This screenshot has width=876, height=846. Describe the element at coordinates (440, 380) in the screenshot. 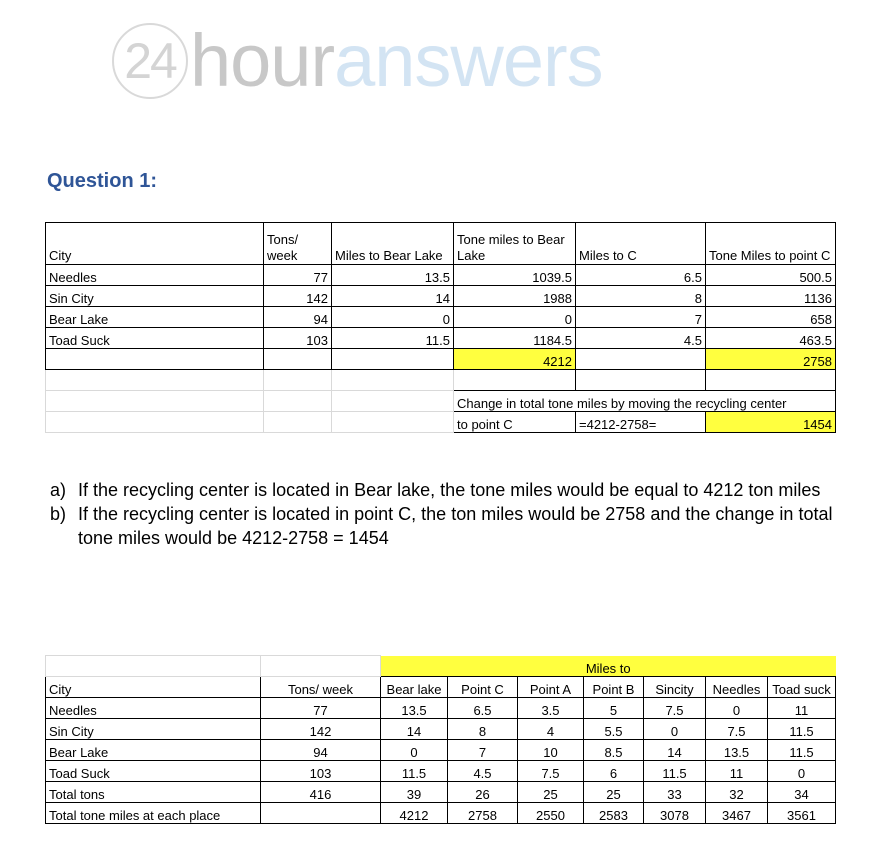

I see `blank-row` at that location.